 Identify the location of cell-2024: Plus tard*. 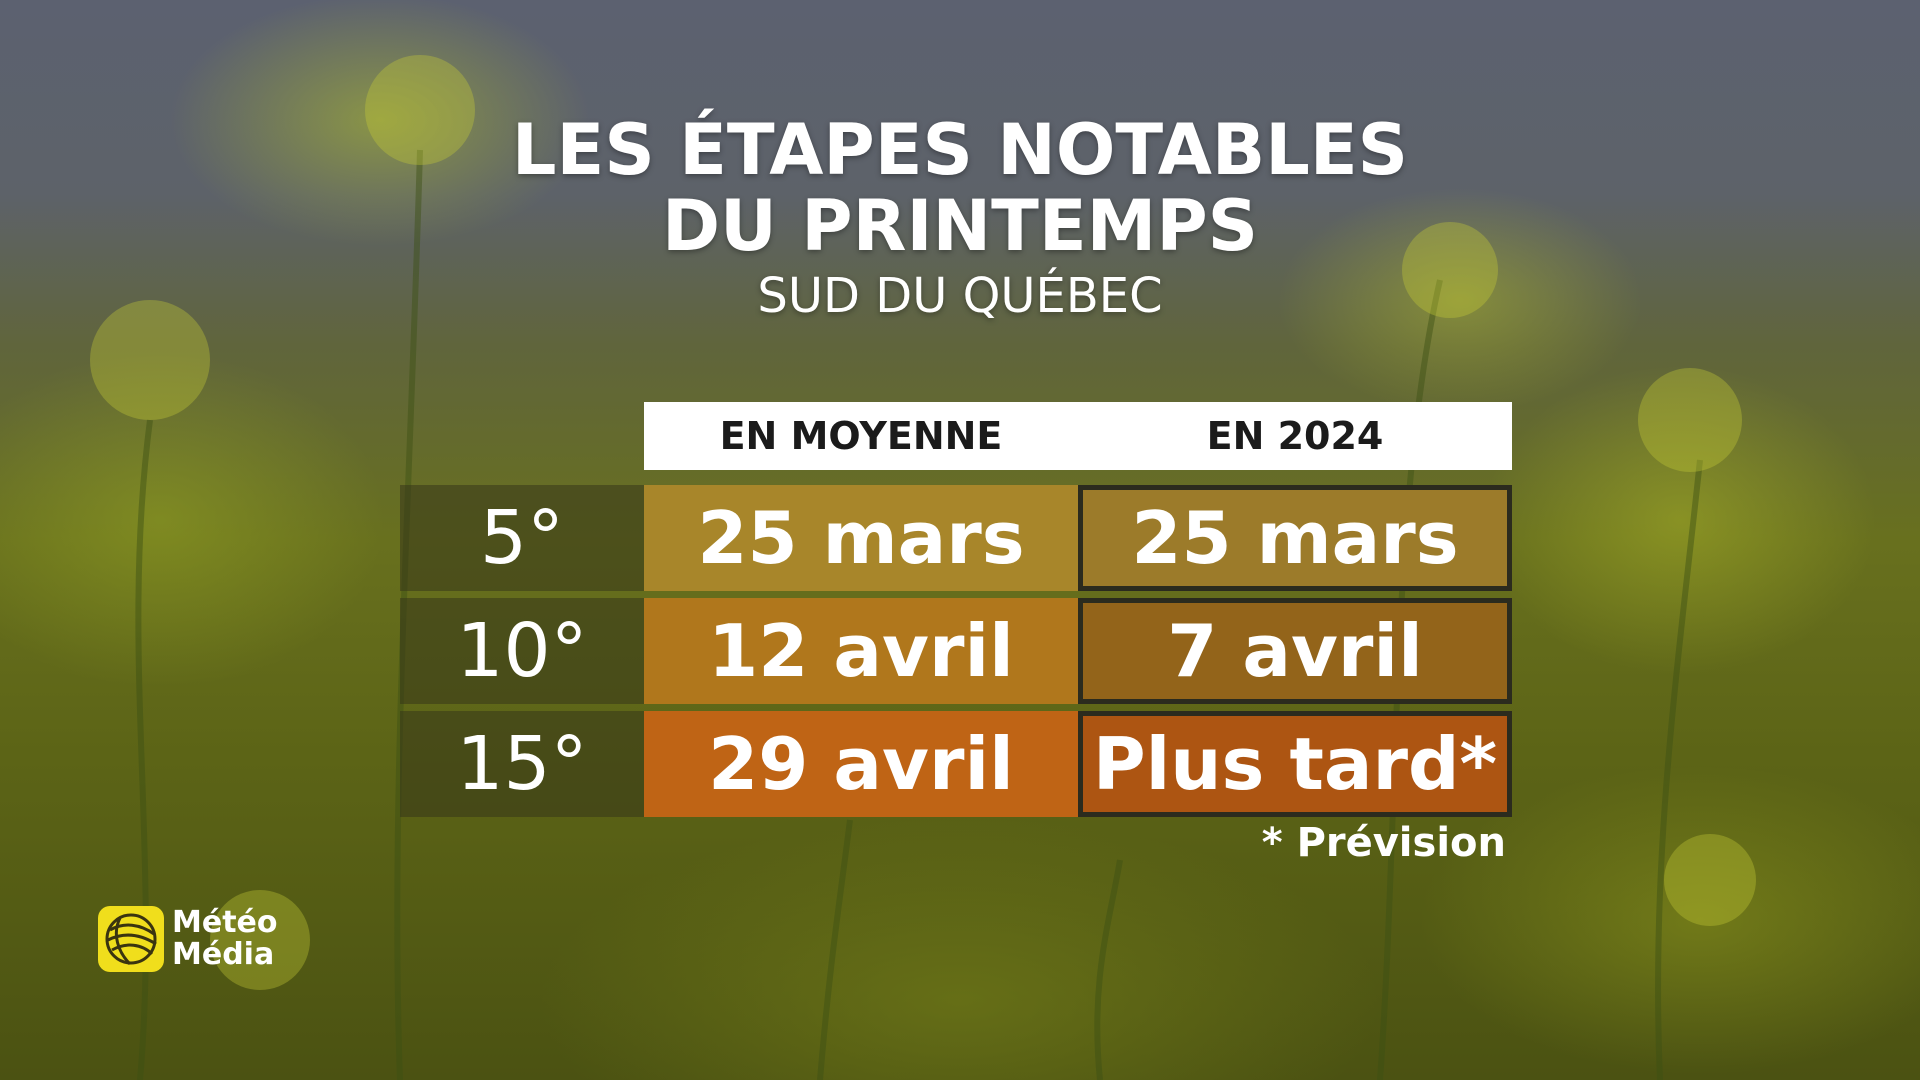
(1295, 764).